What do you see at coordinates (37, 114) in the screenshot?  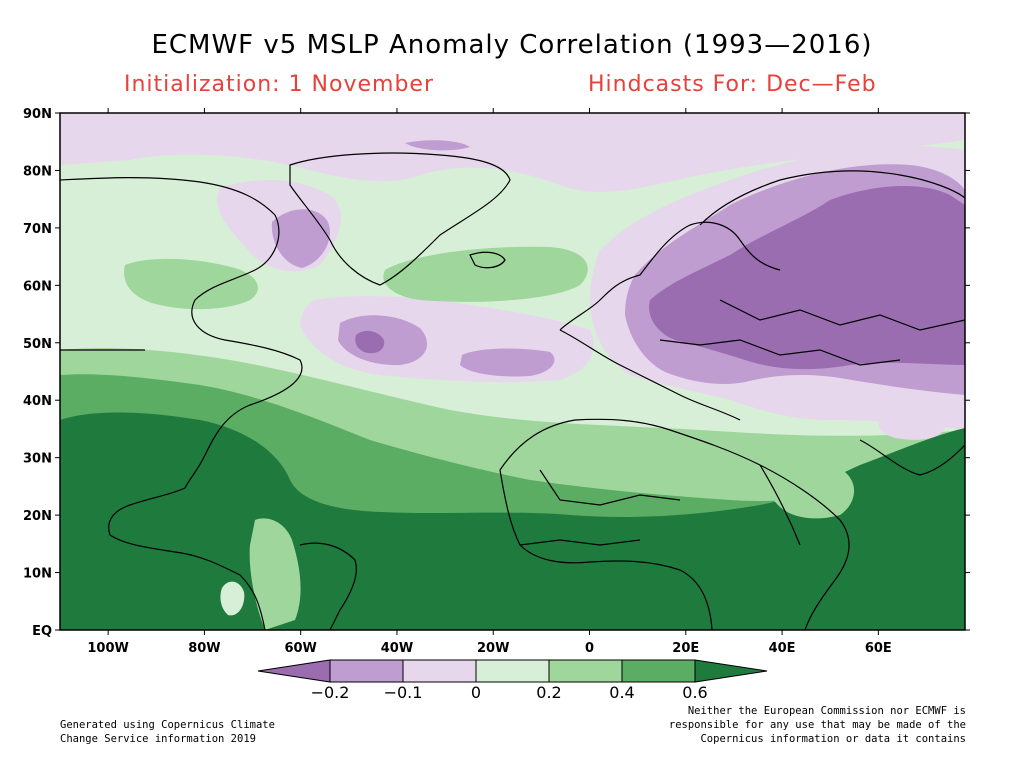 I see `lat-label: 90N` at bounding box center [37, 114].